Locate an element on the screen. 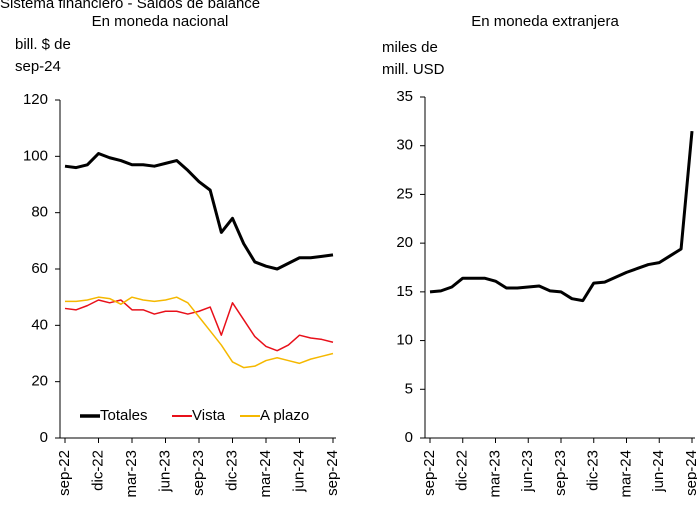 This screenshot has width=697, height=507. y-tick-label: 15 is located at coordinates (404, 291).